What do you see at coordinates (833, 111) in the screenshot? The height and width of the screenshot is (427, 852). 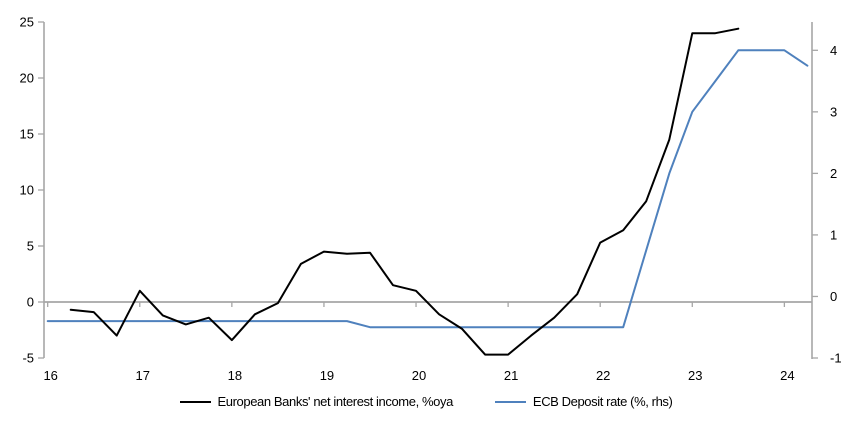 I see `right-axis-tick-label: 3` at bounding box center [833, 111].